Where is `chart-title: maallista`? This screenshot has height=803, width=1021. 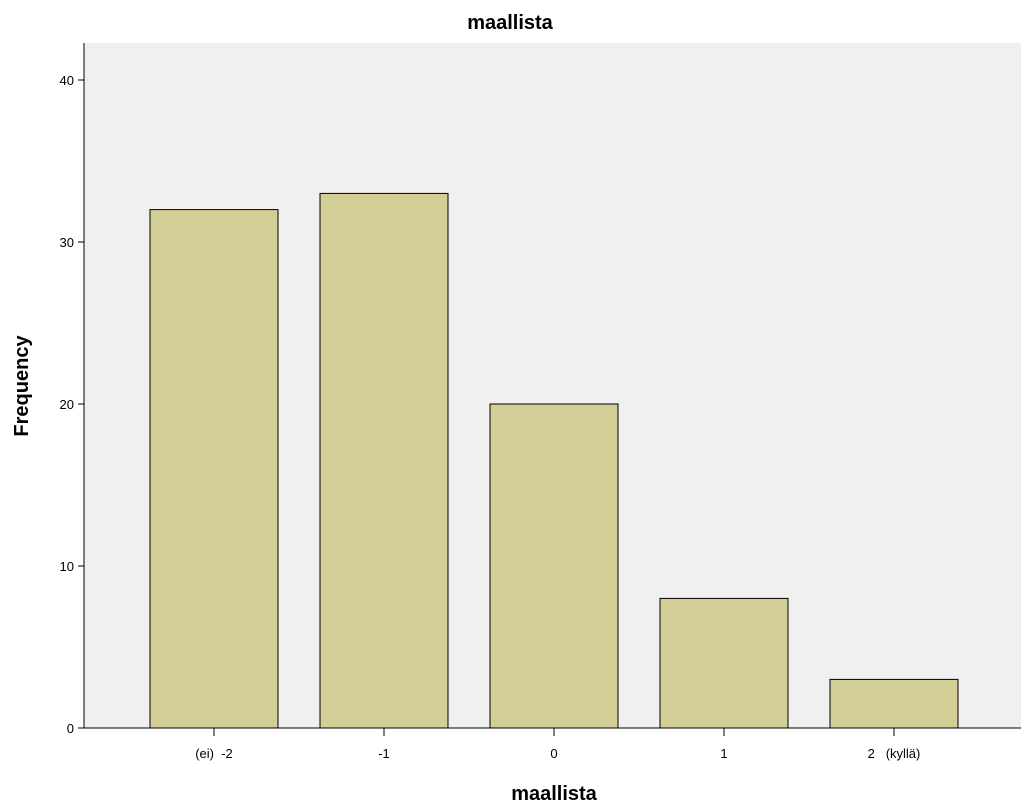 chart-title: maallista is located at coordinates (510, 23).